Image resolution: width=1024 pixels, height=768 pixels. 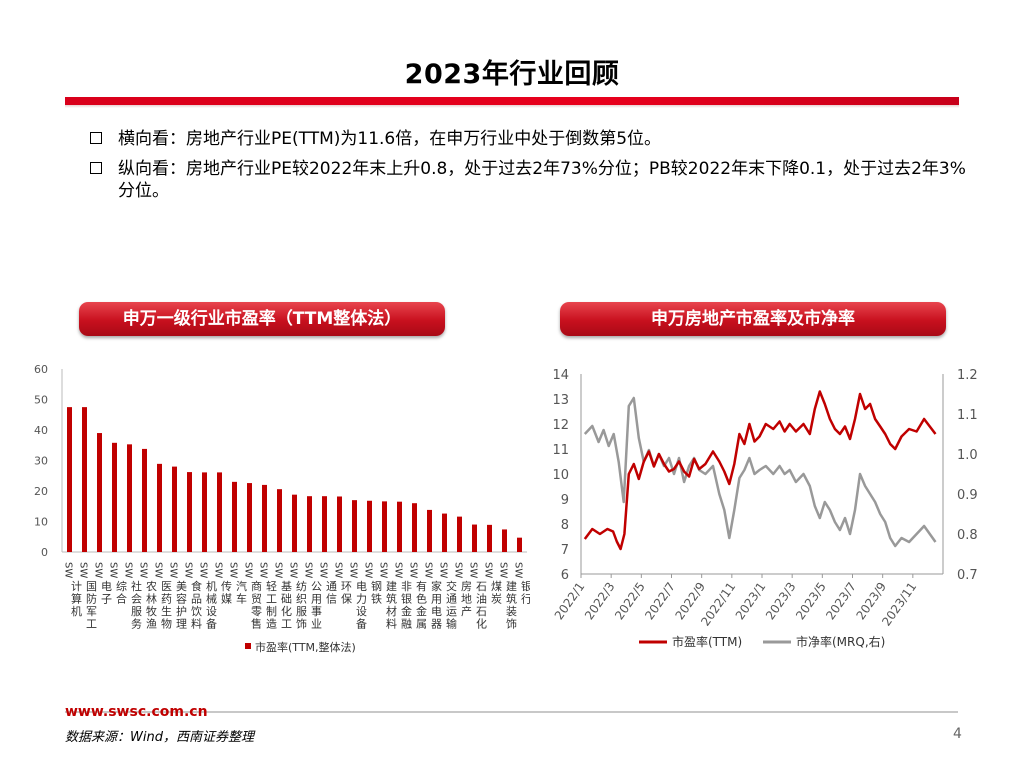 I want to click on bar-chart-title: 申万一级行业市盈率（TTM整体法）, so click(x=262, y=319).